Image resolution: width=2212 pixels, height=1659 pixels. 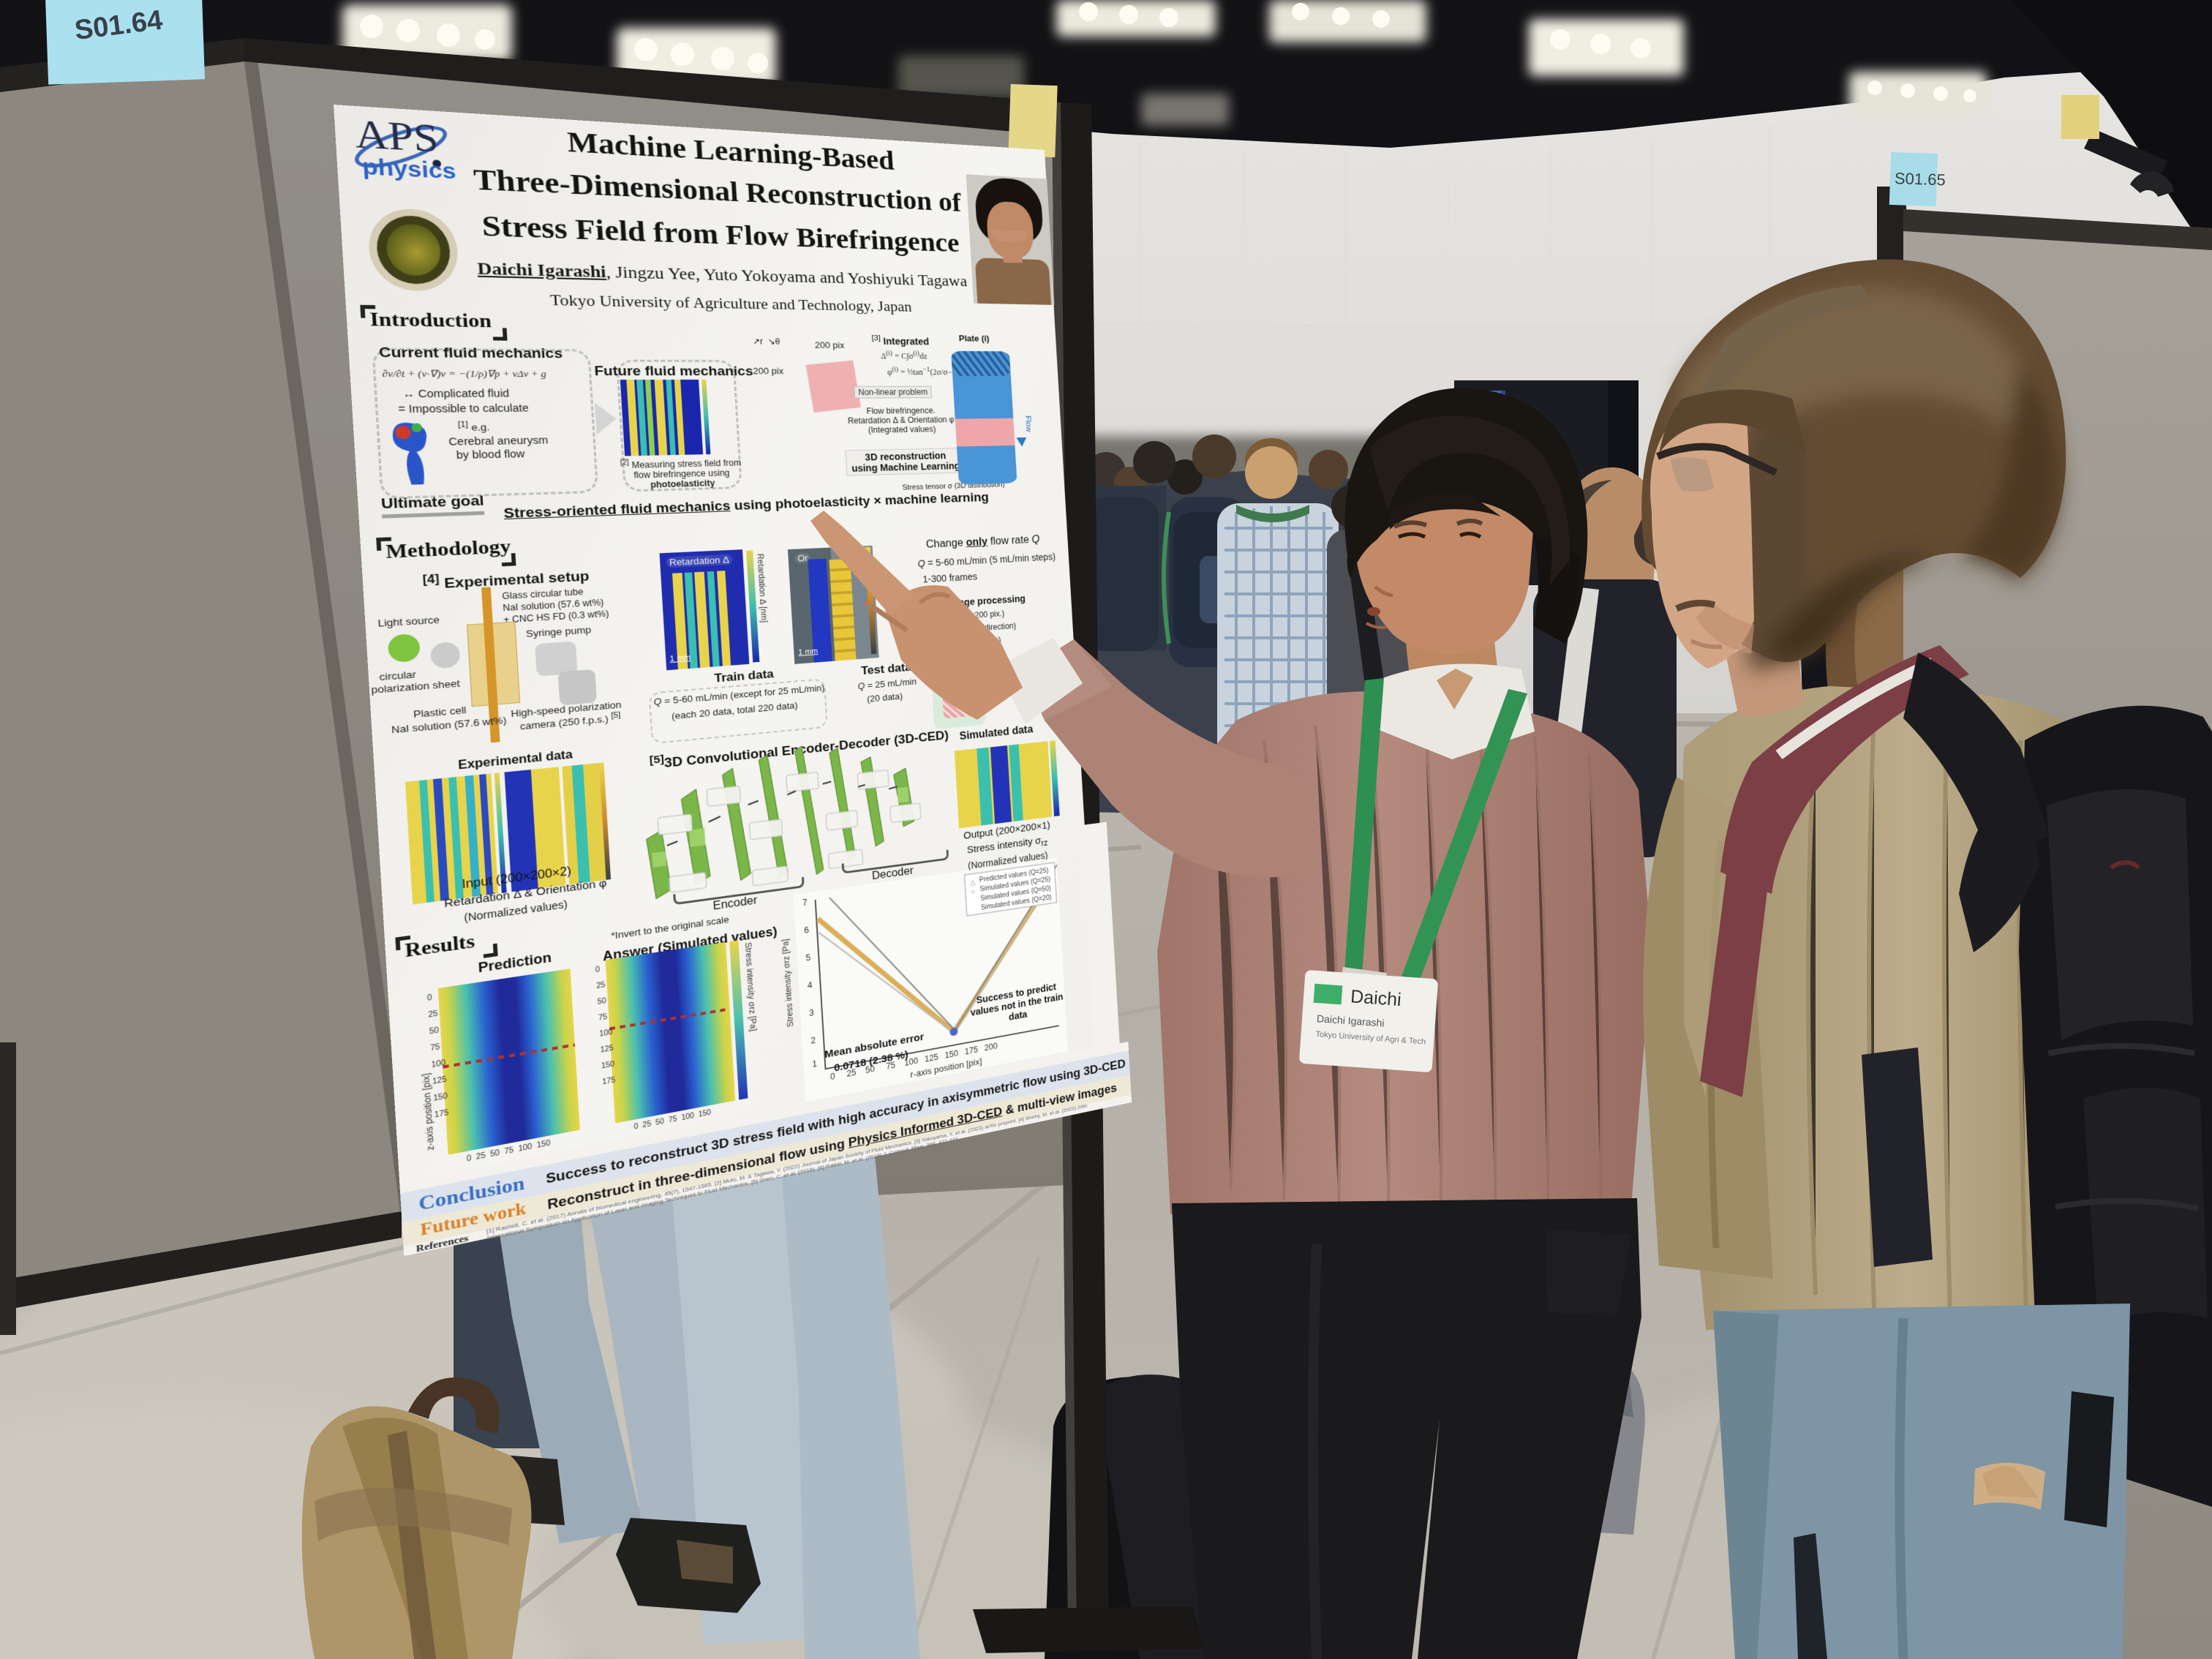 I want to click on svg-text: Daichi, so click(x=1376, y=998).